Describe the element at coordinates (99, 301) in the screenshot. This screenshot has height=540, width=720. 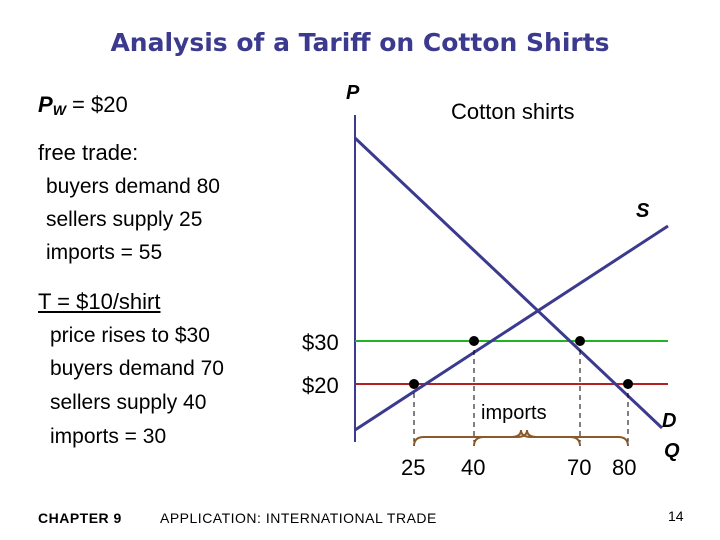
I see `tariff-heading: T = $10/shirt` at that location.